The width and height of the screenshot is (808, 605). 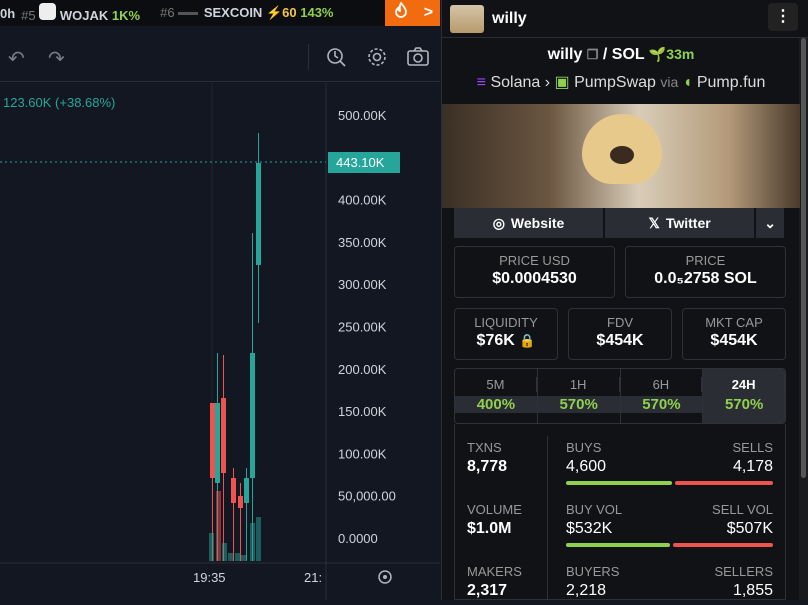 What do you see at coordinates (527, 340) in the screenshot?
I see `lock-icon: 🔒` at bounding box center [527, 340].